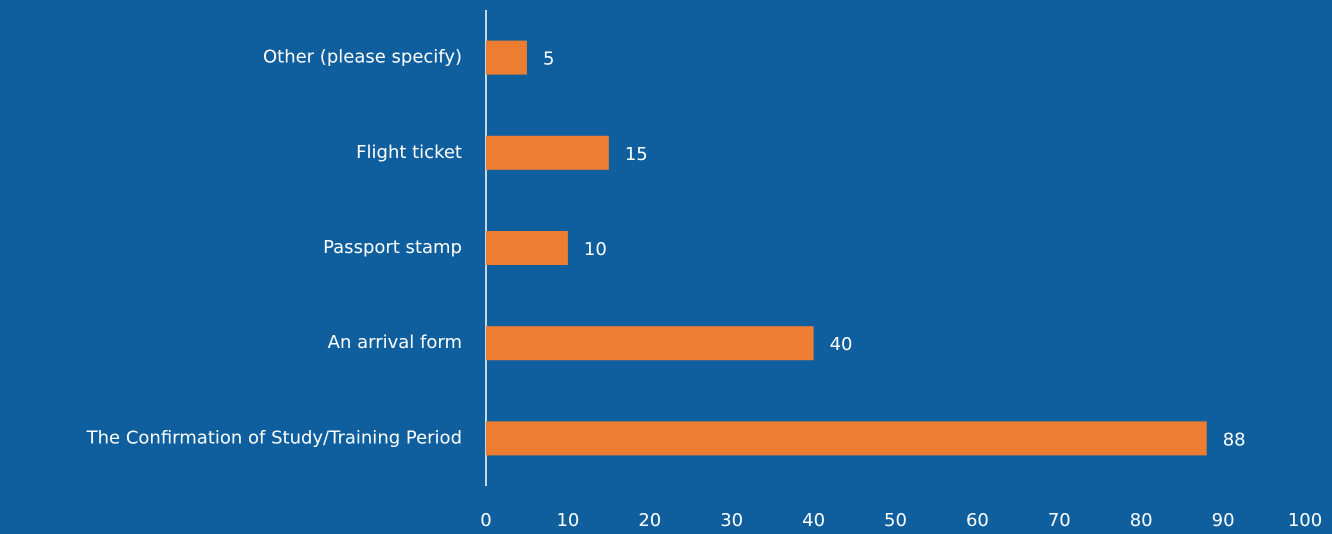 Image resolution: width=1332 pixels, height=534 pixels. What do you see at coordinates (595, 249) in the screenshot?
I see `value-label: 10` at bounding box center [595, 249].